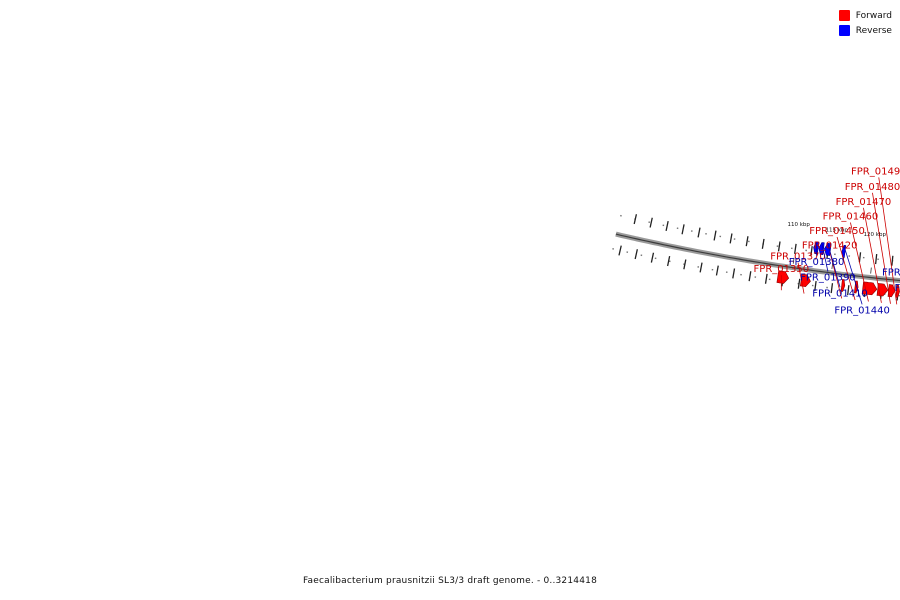  What do you see at coordinates (875, 171) in the screenshot?
I see `forward-gene-label: FPR_01490` at bounding box center [875, 171].